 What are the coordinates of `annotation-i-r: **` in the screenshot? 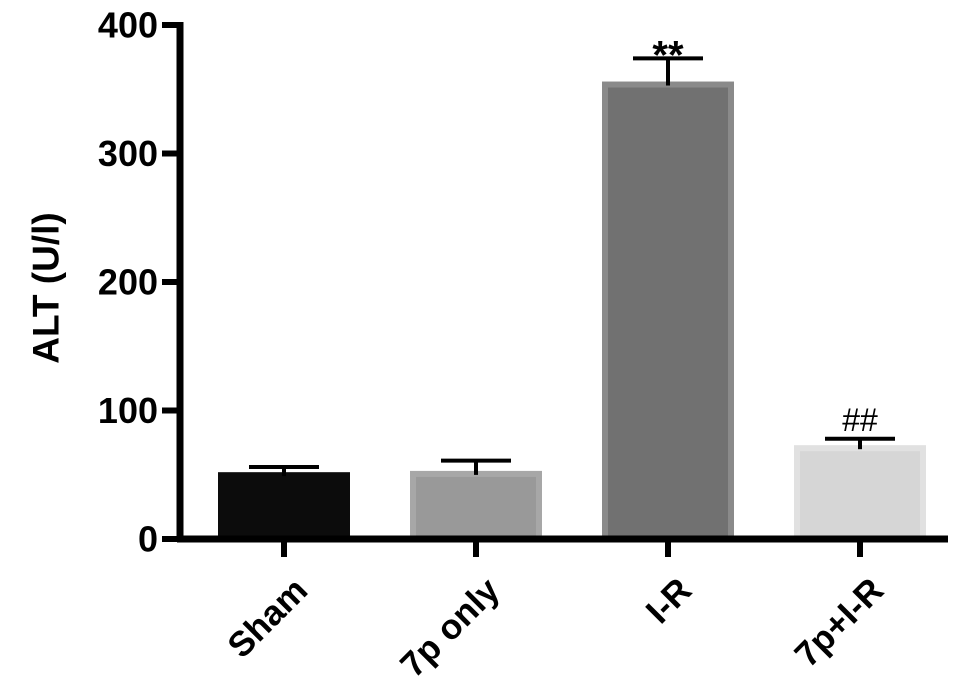 It's located at (668, 55).